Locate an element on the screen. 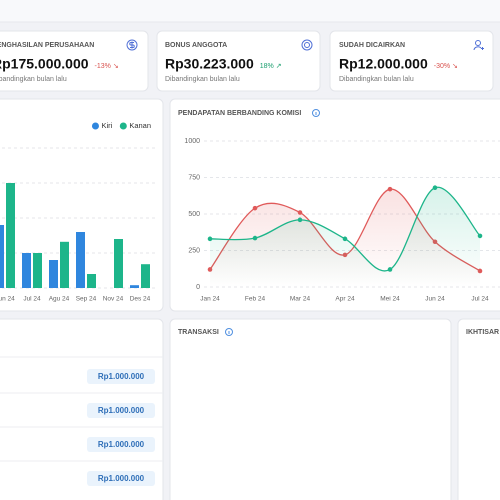 The width and height of the screenshot is (500, 500). card-value: Rp30.223.000 is located at coordinates (209, 64).